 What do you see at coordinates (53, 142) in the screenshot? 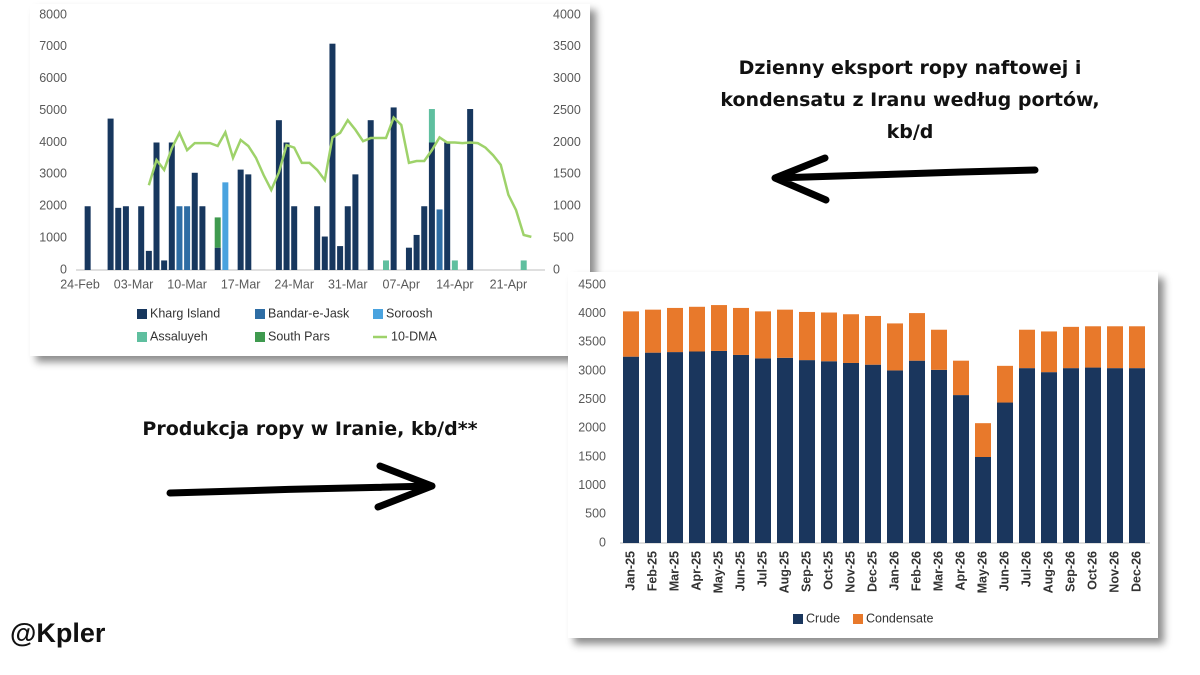
I see `y-tick-label: 4000` at bounding box center [53, 142].